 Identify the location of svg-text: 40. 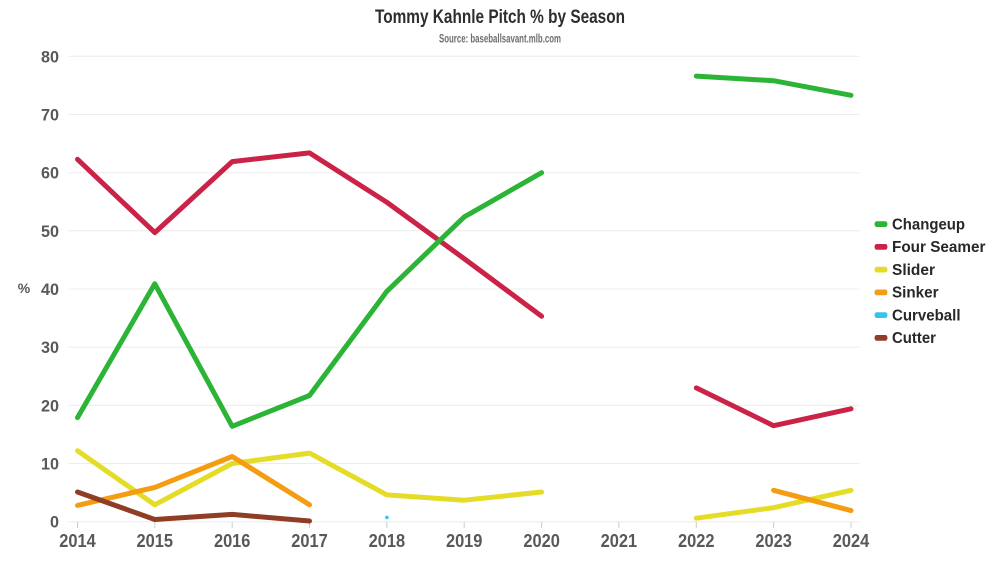
(50, 289).